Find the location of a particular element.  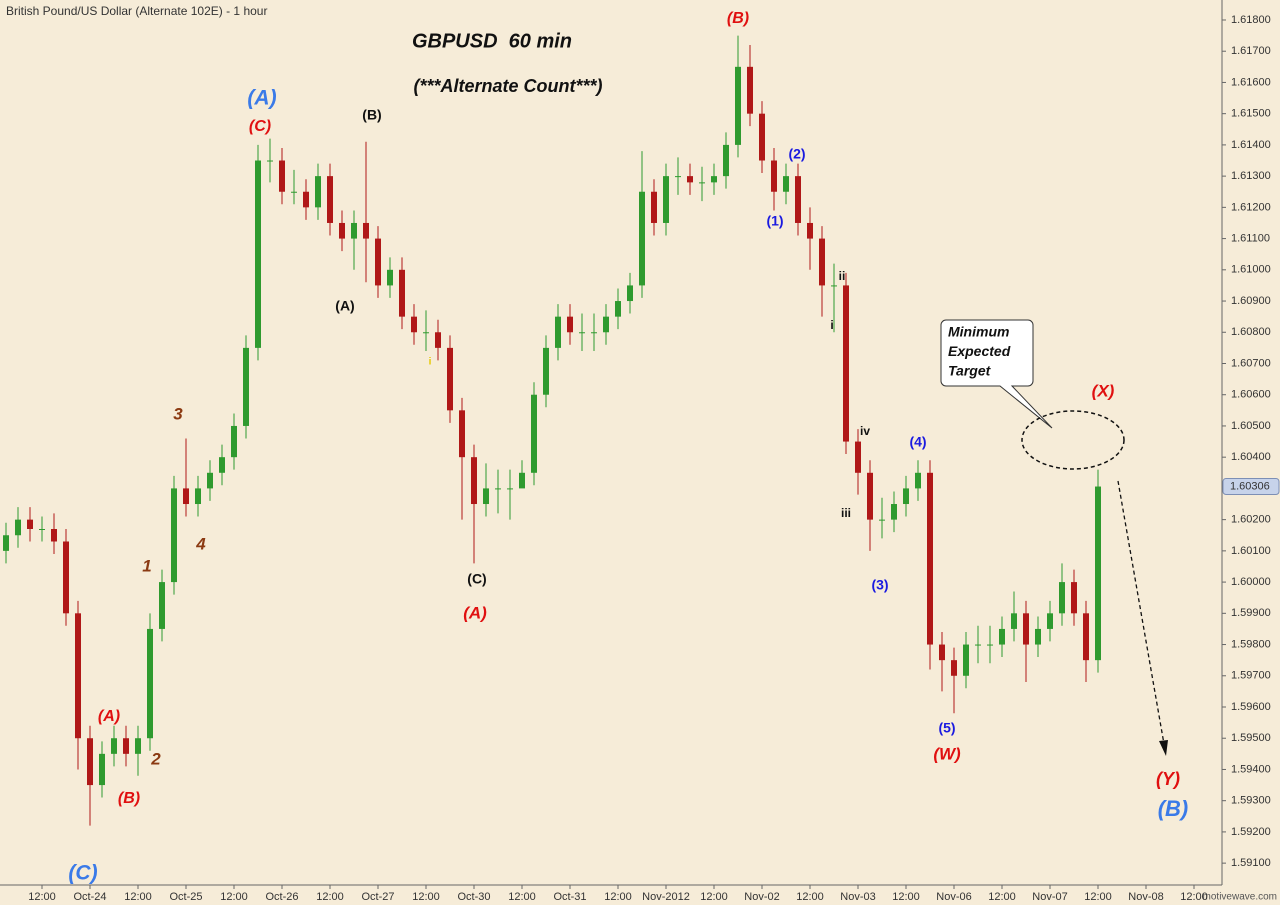

last-price-label: 1.60306 is located at coordinates (1250, 486).